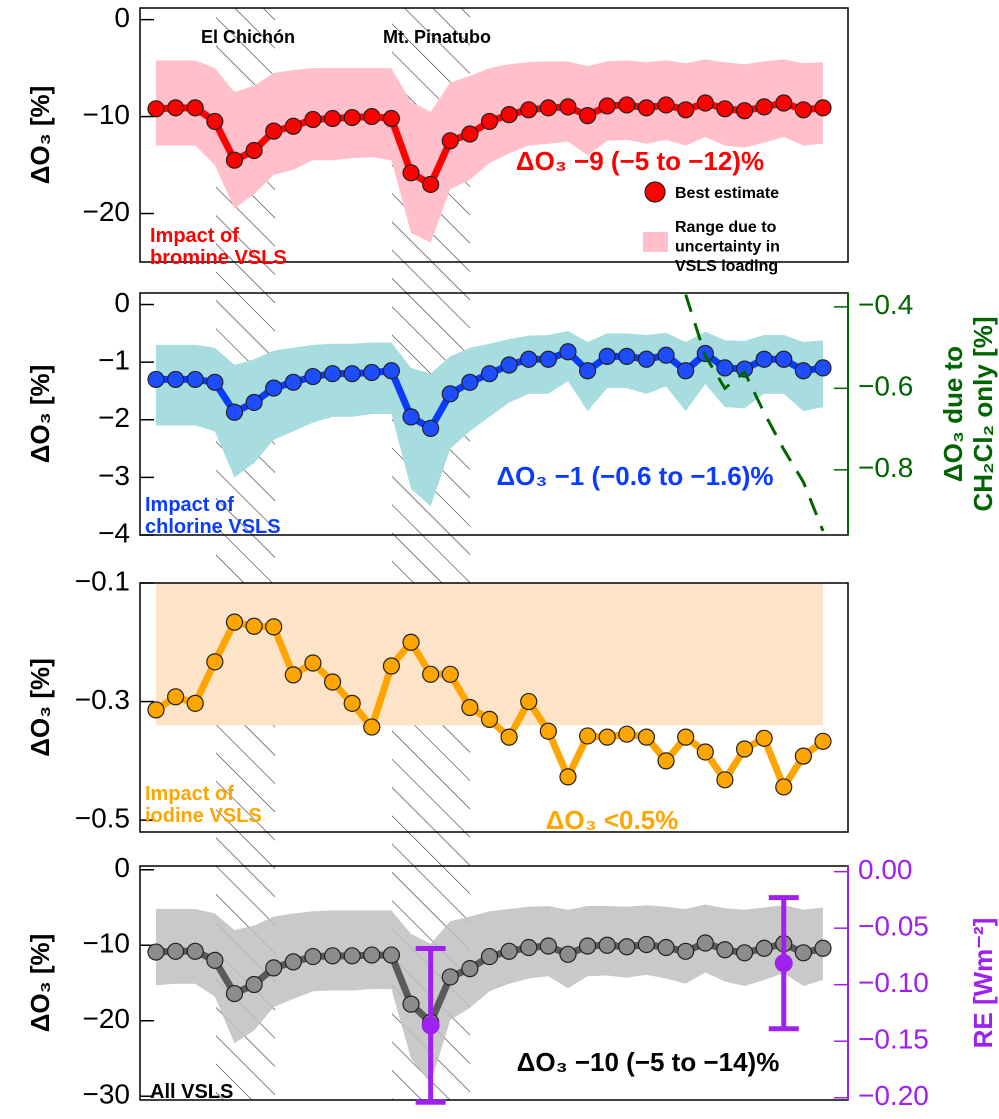 Image resolution: width=999 pixels, height=1119 pixels. I want to click on y2-tick-label: −0.8, so click(885, 467).